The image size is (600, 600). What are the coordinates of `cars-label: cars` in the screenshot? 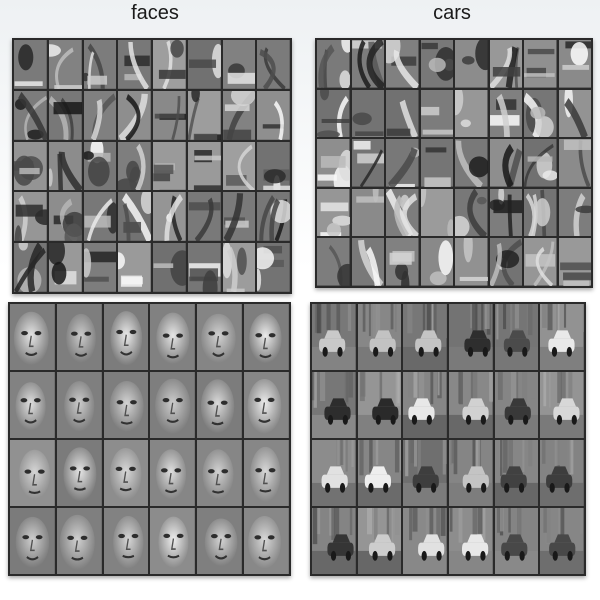 It's located at (452, 13).